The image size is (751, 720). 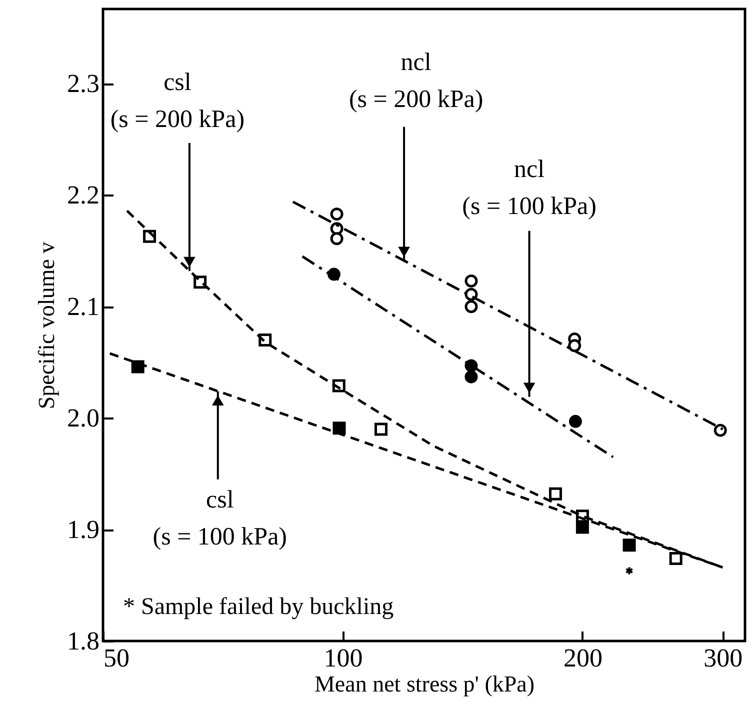 What do you see at coordinates (117, 658) in the screenshot?
I see `x-tick-label: 50` at bounding box center [117, 658].